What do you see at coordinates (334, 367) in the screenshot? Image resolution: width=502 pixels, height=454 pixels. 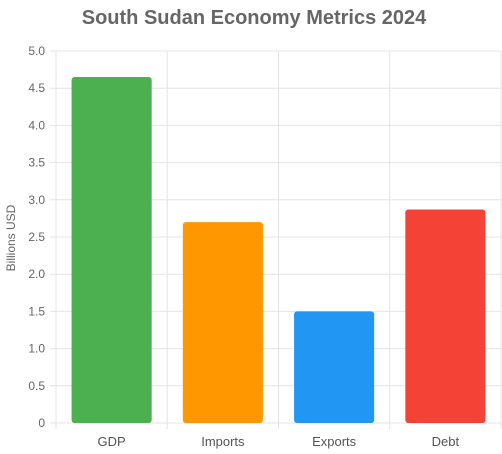 I see `bar-exports` at bounding box center [334, 367].